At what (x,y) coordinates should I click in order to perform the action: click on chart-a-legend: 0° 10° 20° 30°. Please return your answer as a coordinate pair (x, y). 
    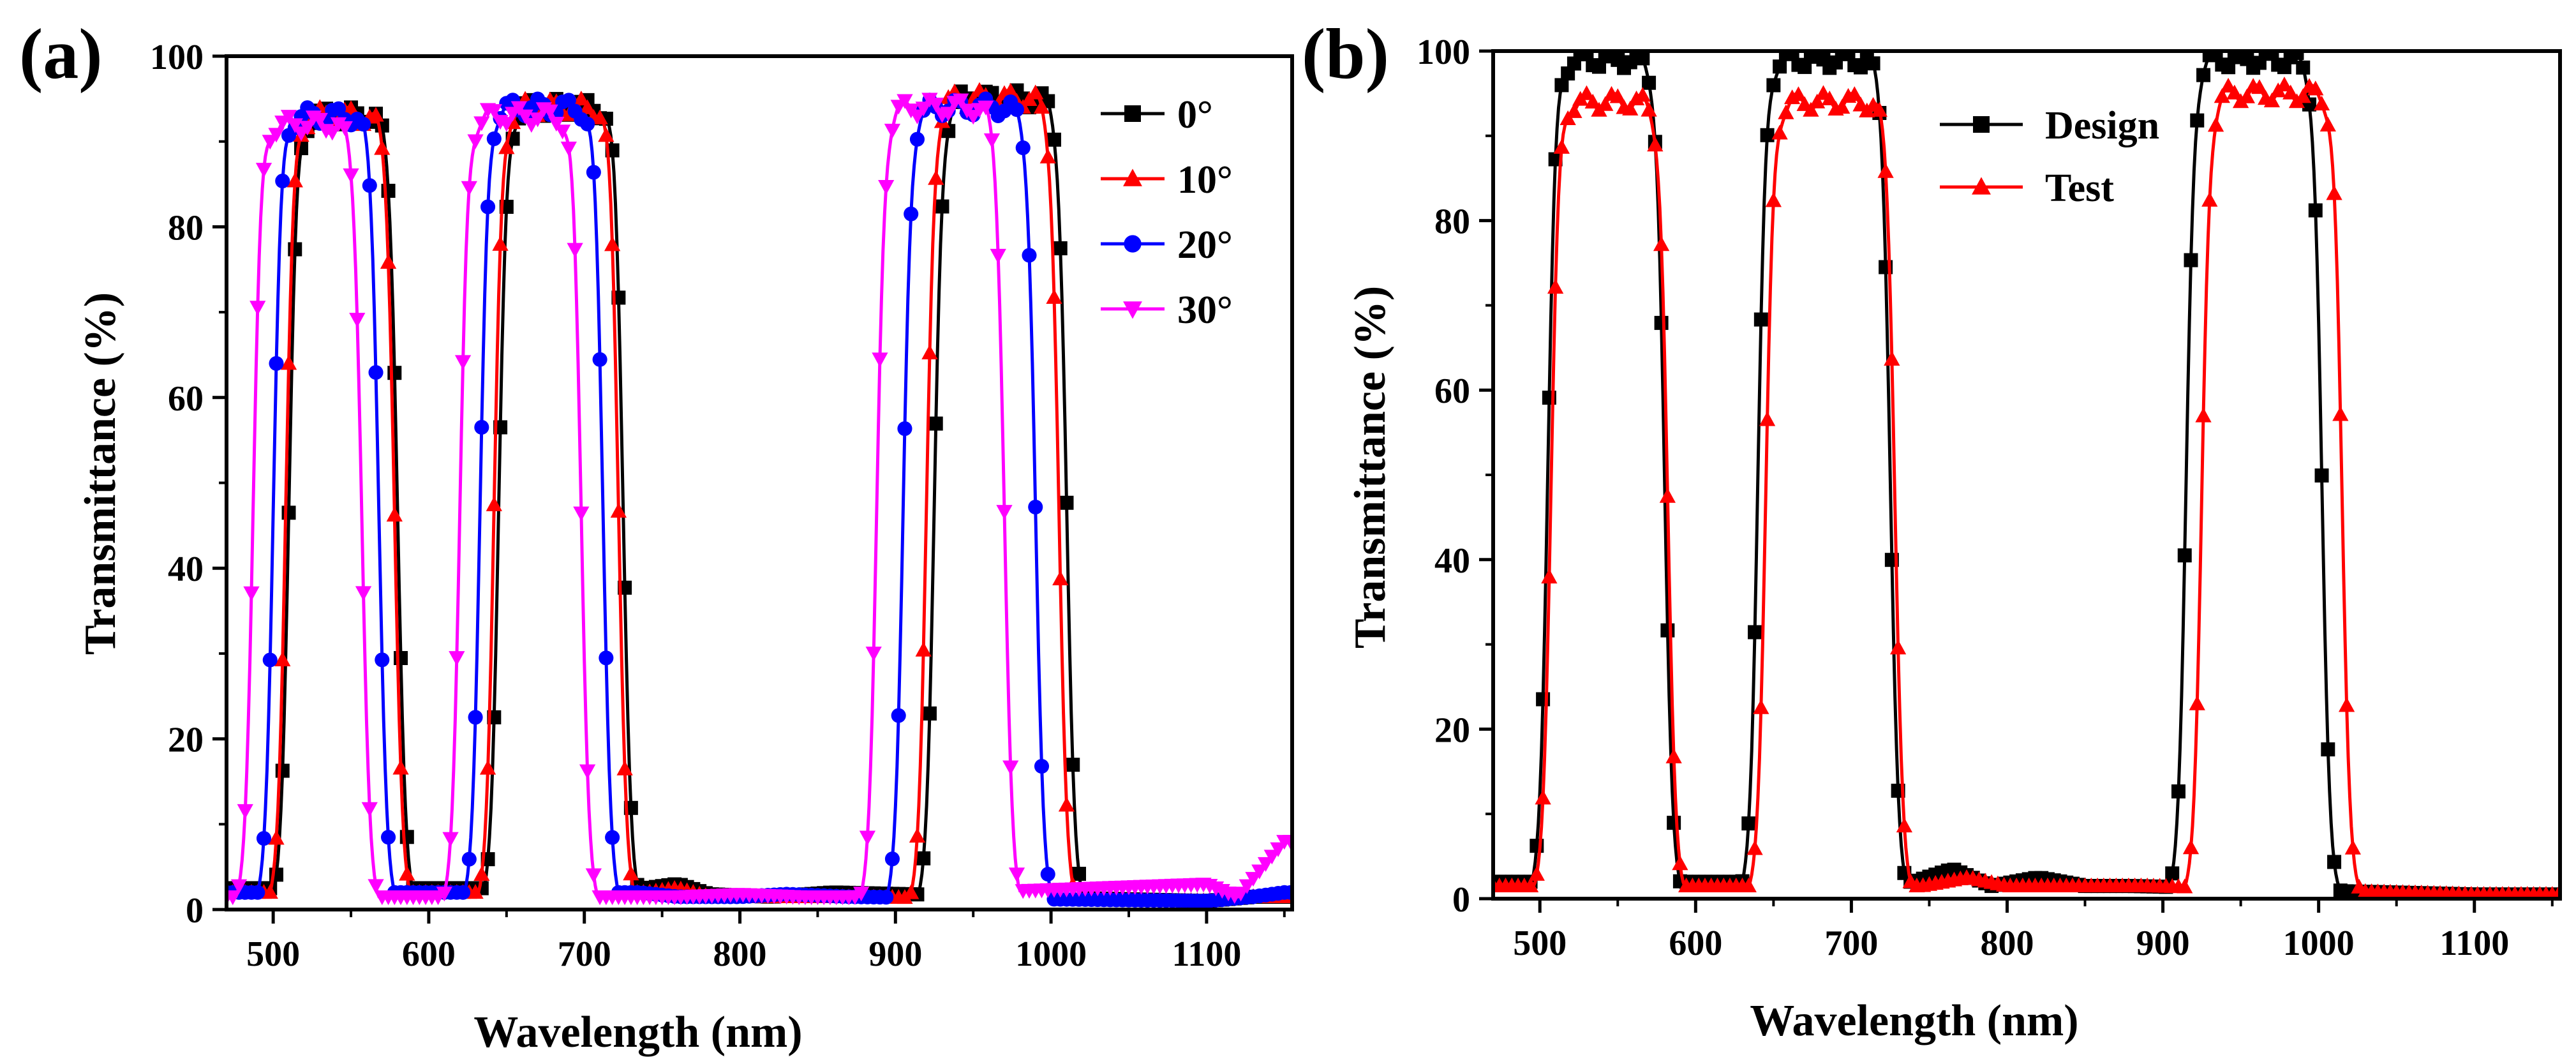
    Looking at the image, I should click on (1167, 212).